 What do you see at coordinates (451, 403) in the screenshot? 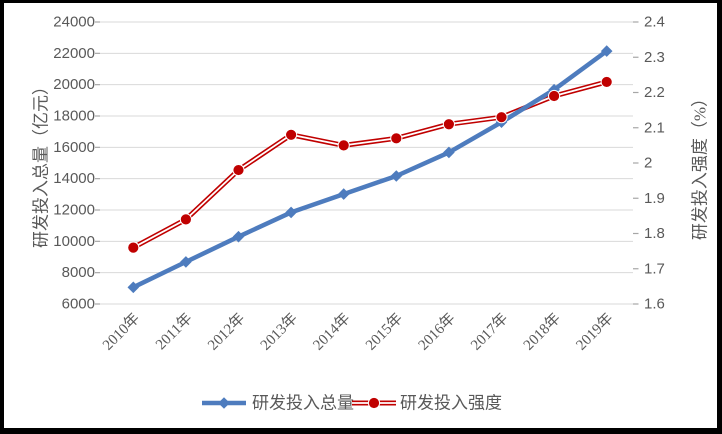
I see `legend-intensity-label: 研发投入强度` at bounding box center [451, 403].